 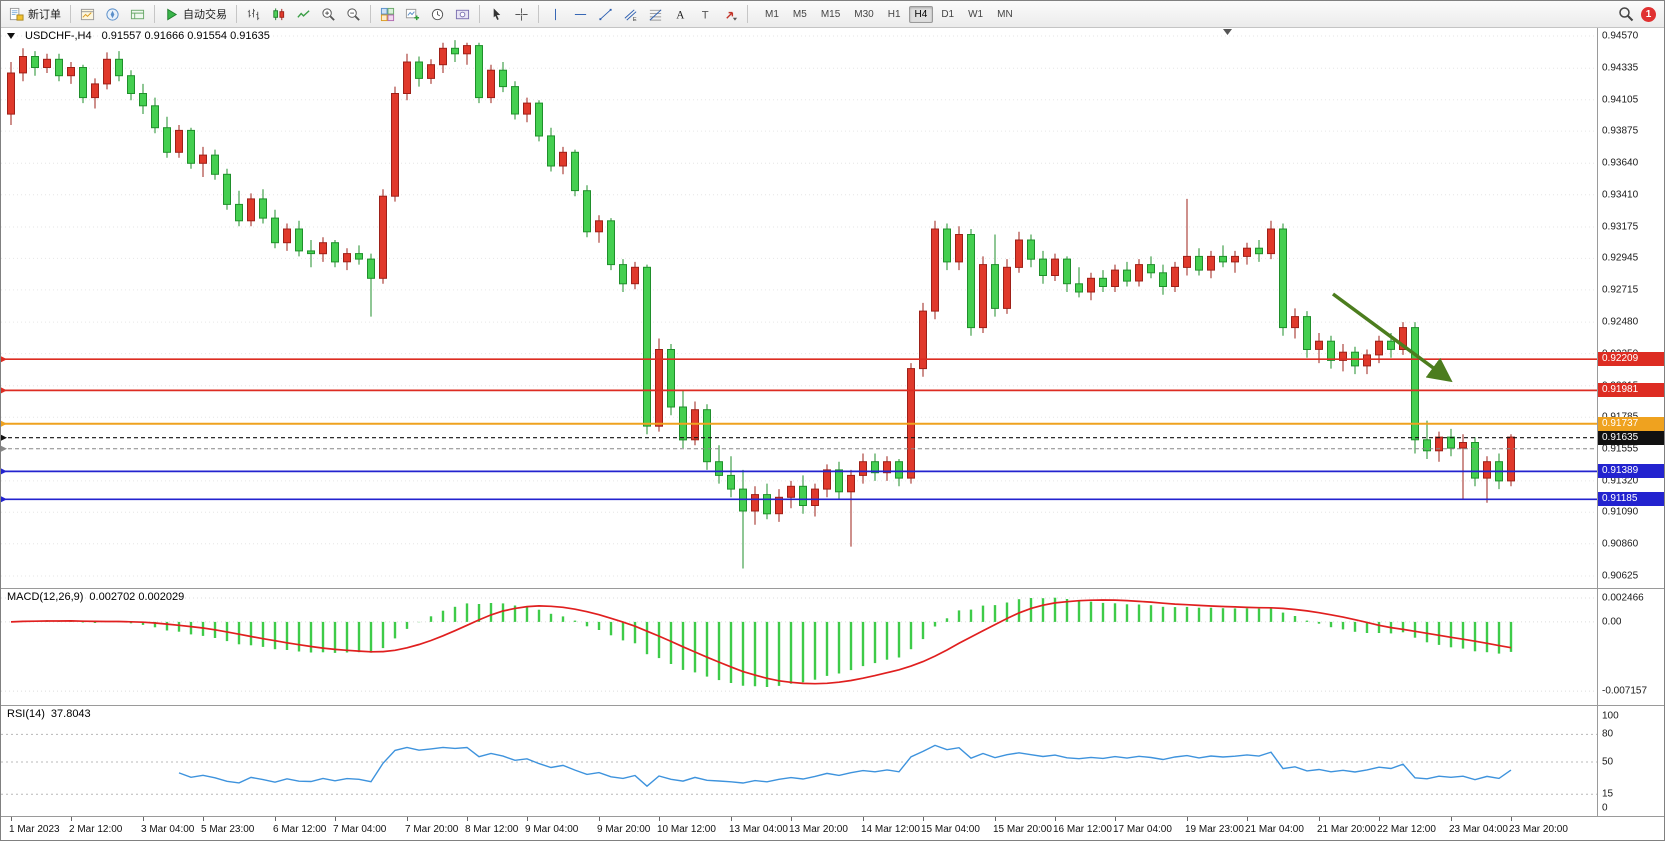 I want to click on zoom-out-icon, so click(x=353, y=14).